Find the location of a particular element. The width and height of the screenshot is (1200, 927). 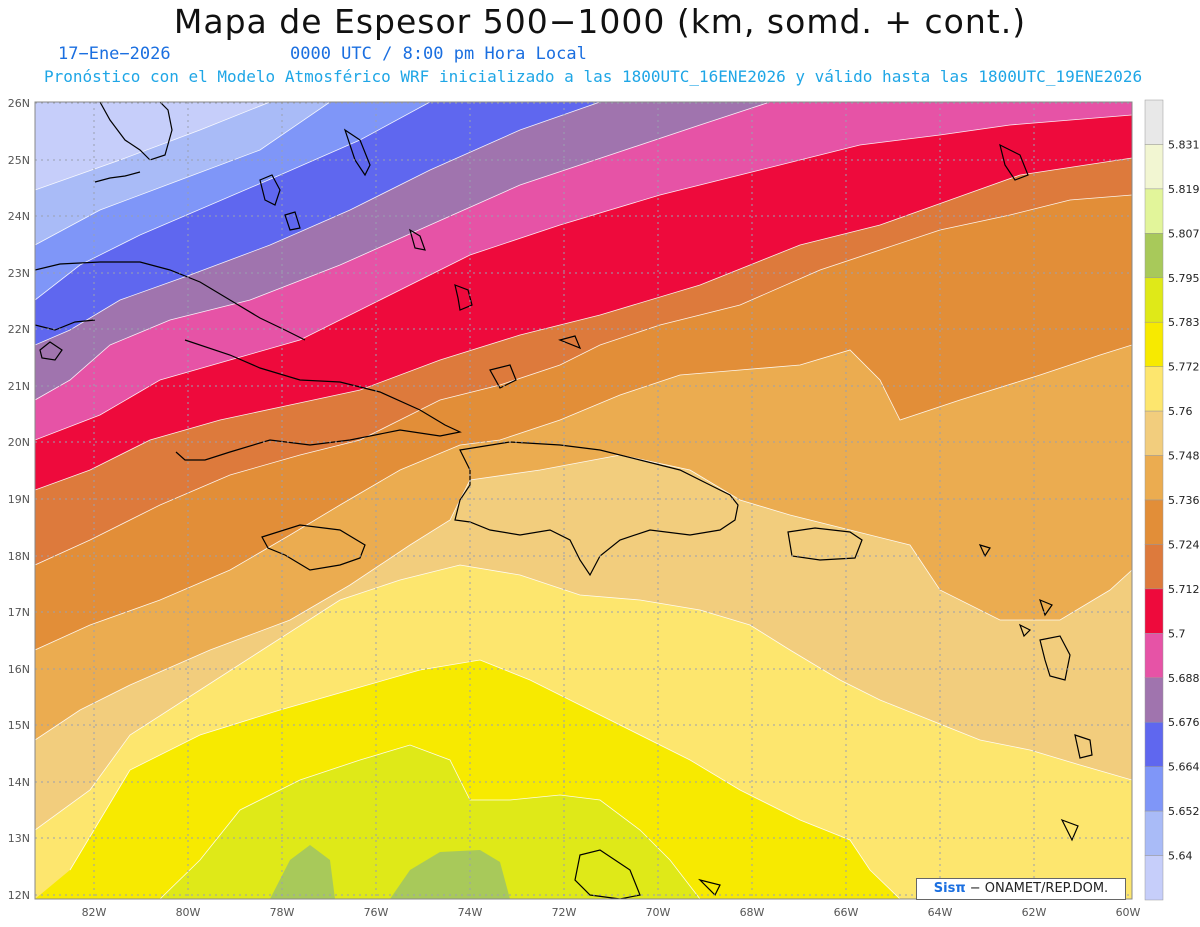

lat-label: 19N is located at coordinates (19, 499).